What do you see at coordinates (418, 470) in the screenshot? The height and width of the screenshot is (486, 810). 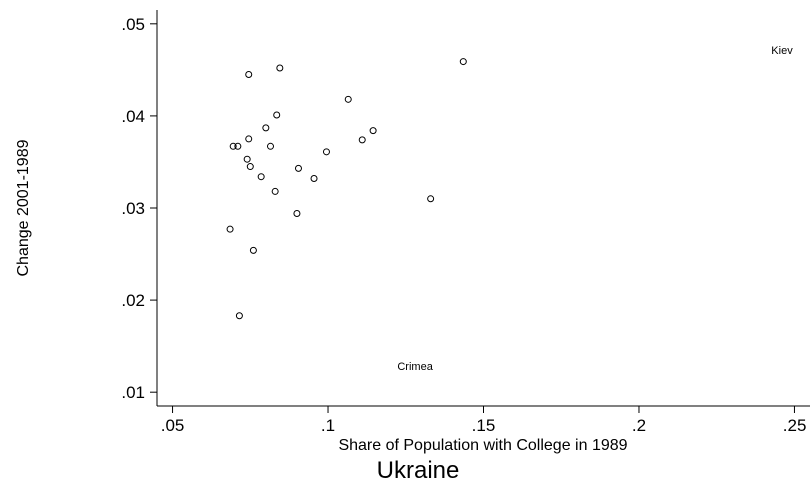 I see `chart-title: Ukraine` at bounding box center [418, 470].